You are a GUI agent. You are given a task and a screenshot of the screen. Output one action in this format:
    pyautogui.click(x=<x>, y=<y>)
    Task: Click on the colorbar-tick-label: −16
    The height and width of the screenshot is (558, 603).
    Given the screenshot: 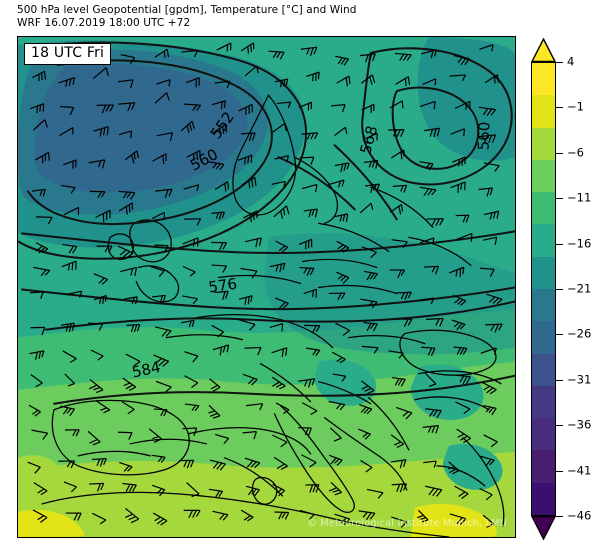 What is the action you would take?
    pyautogui.click(x=579, y=244)
    